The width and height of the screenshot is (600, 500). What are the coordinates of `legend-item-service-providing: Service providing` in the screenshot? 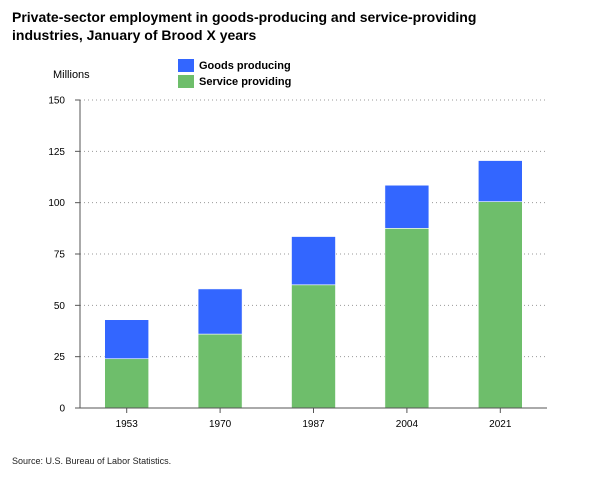 It's located at (234, 81).